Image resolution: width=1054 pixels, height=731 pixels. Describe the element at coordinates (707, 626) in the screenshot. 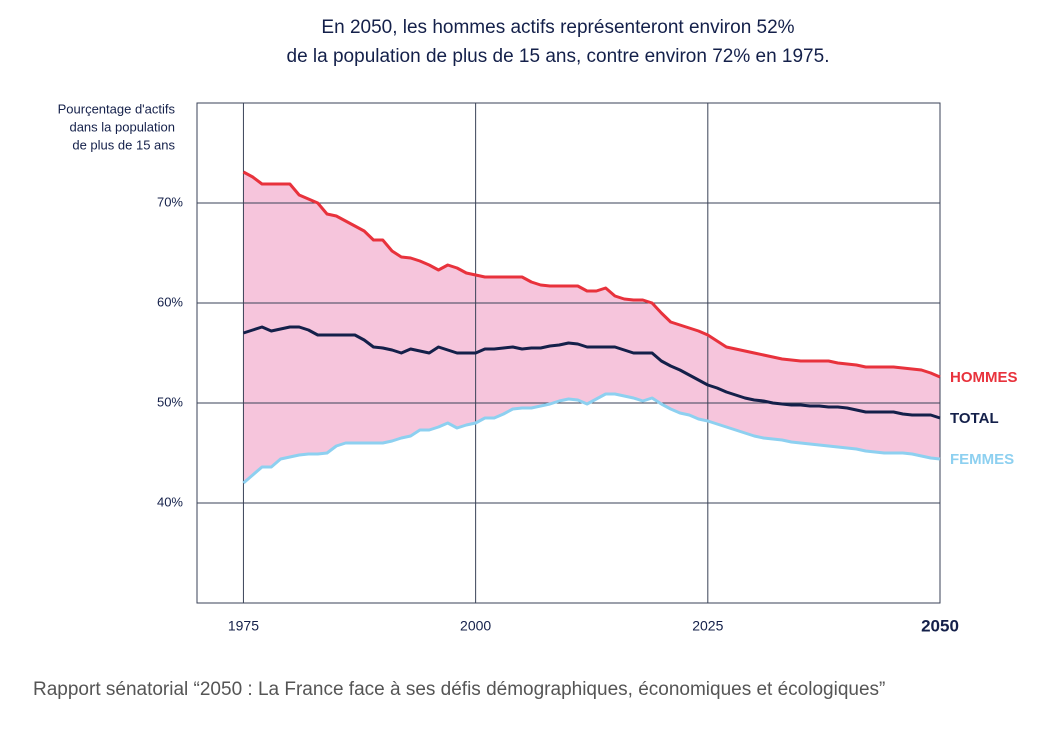

I see `x-tick-label: 2025` at that location.